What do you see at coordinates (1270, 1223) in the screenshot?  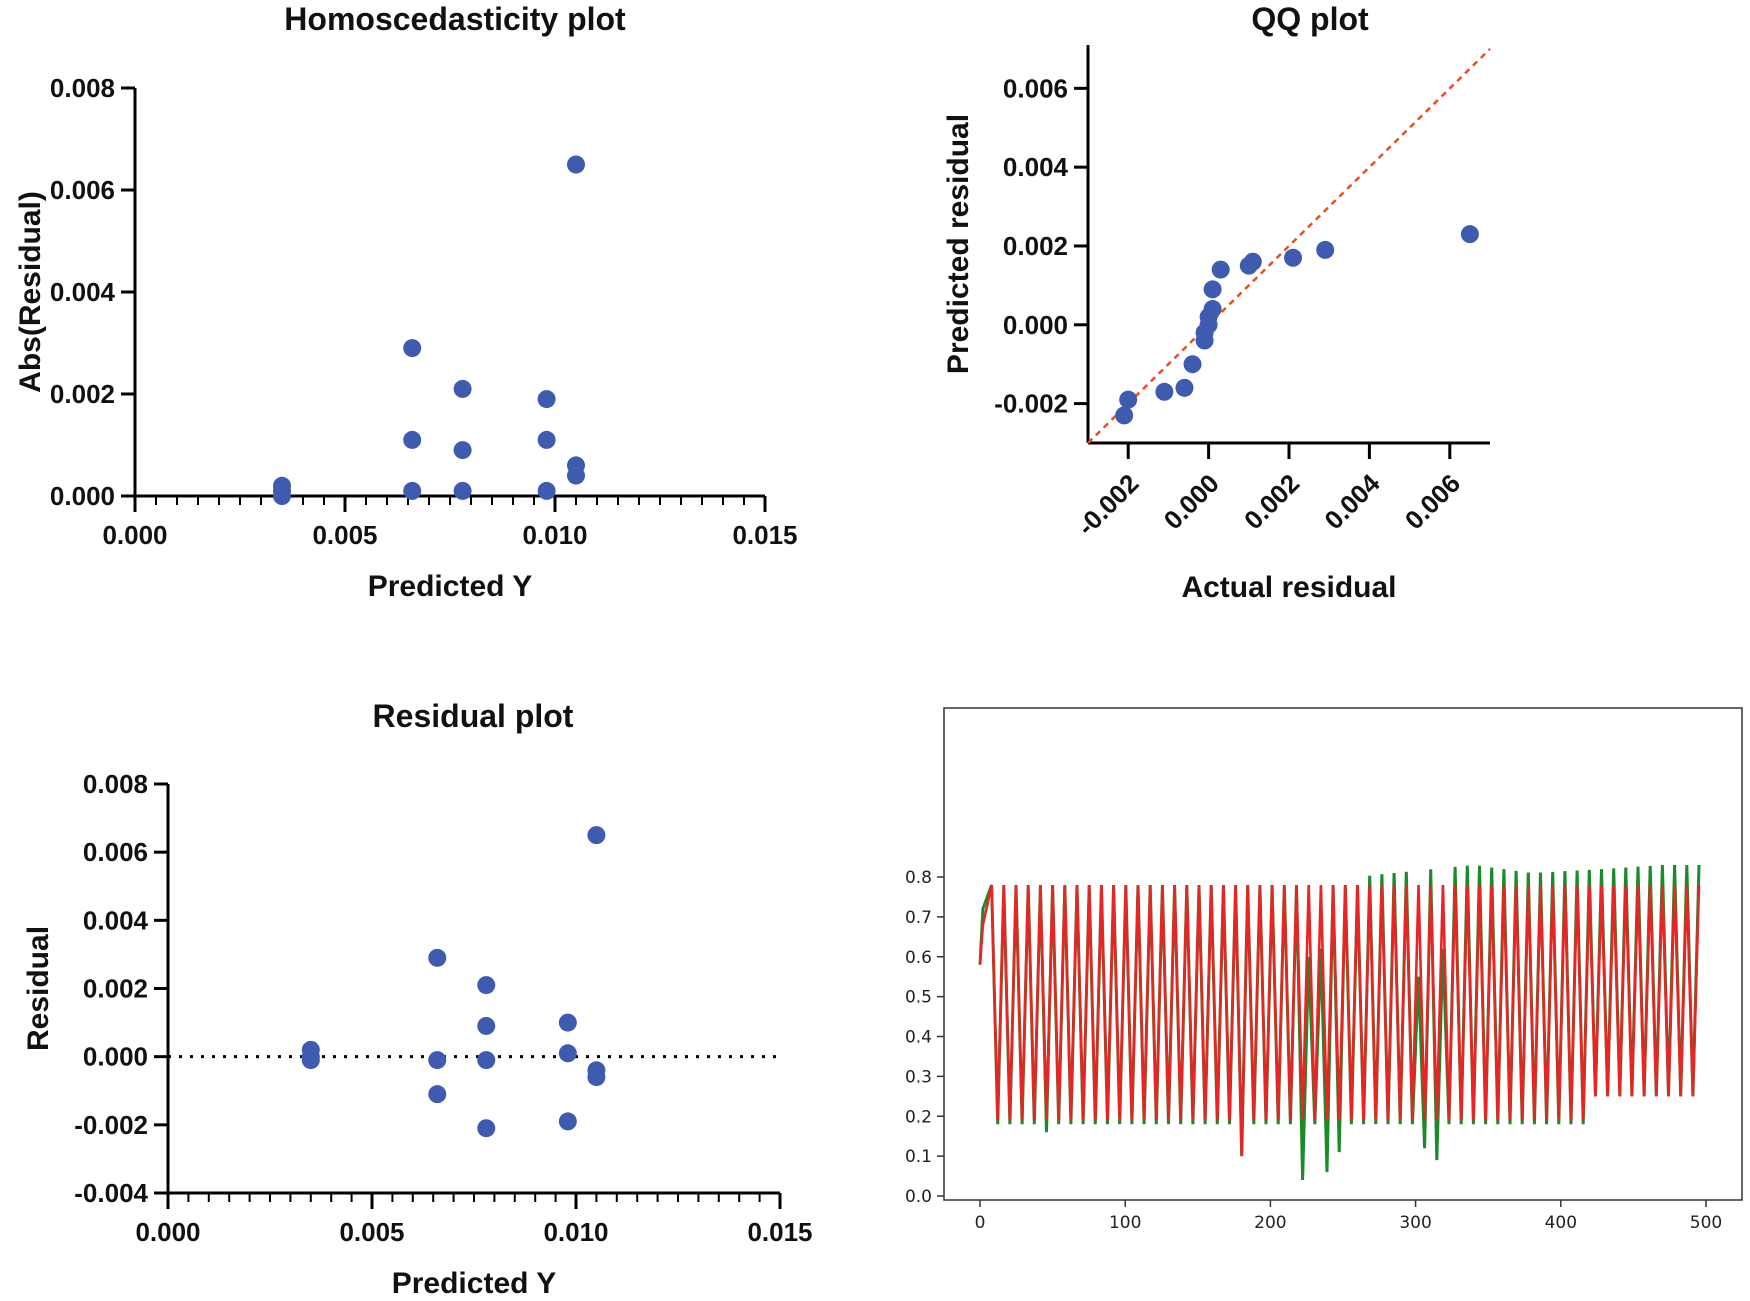 I see `x-tick-label: 200` at bounding box center [1270, 1223].